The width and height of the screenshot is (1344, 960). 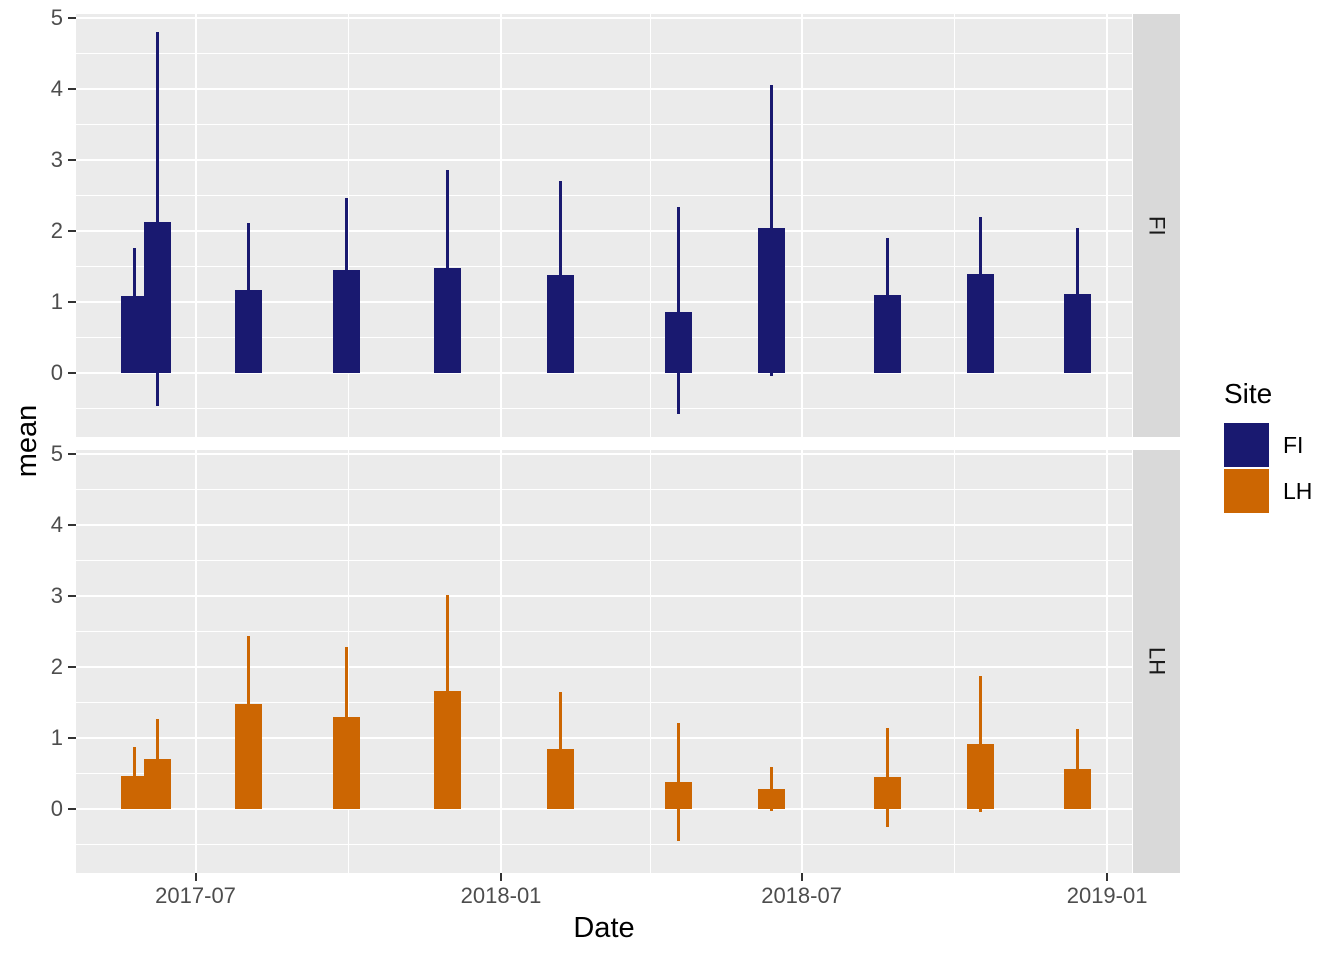 I want to click on facet-strip-label-lh: LH, so click(x=1157, y=661).